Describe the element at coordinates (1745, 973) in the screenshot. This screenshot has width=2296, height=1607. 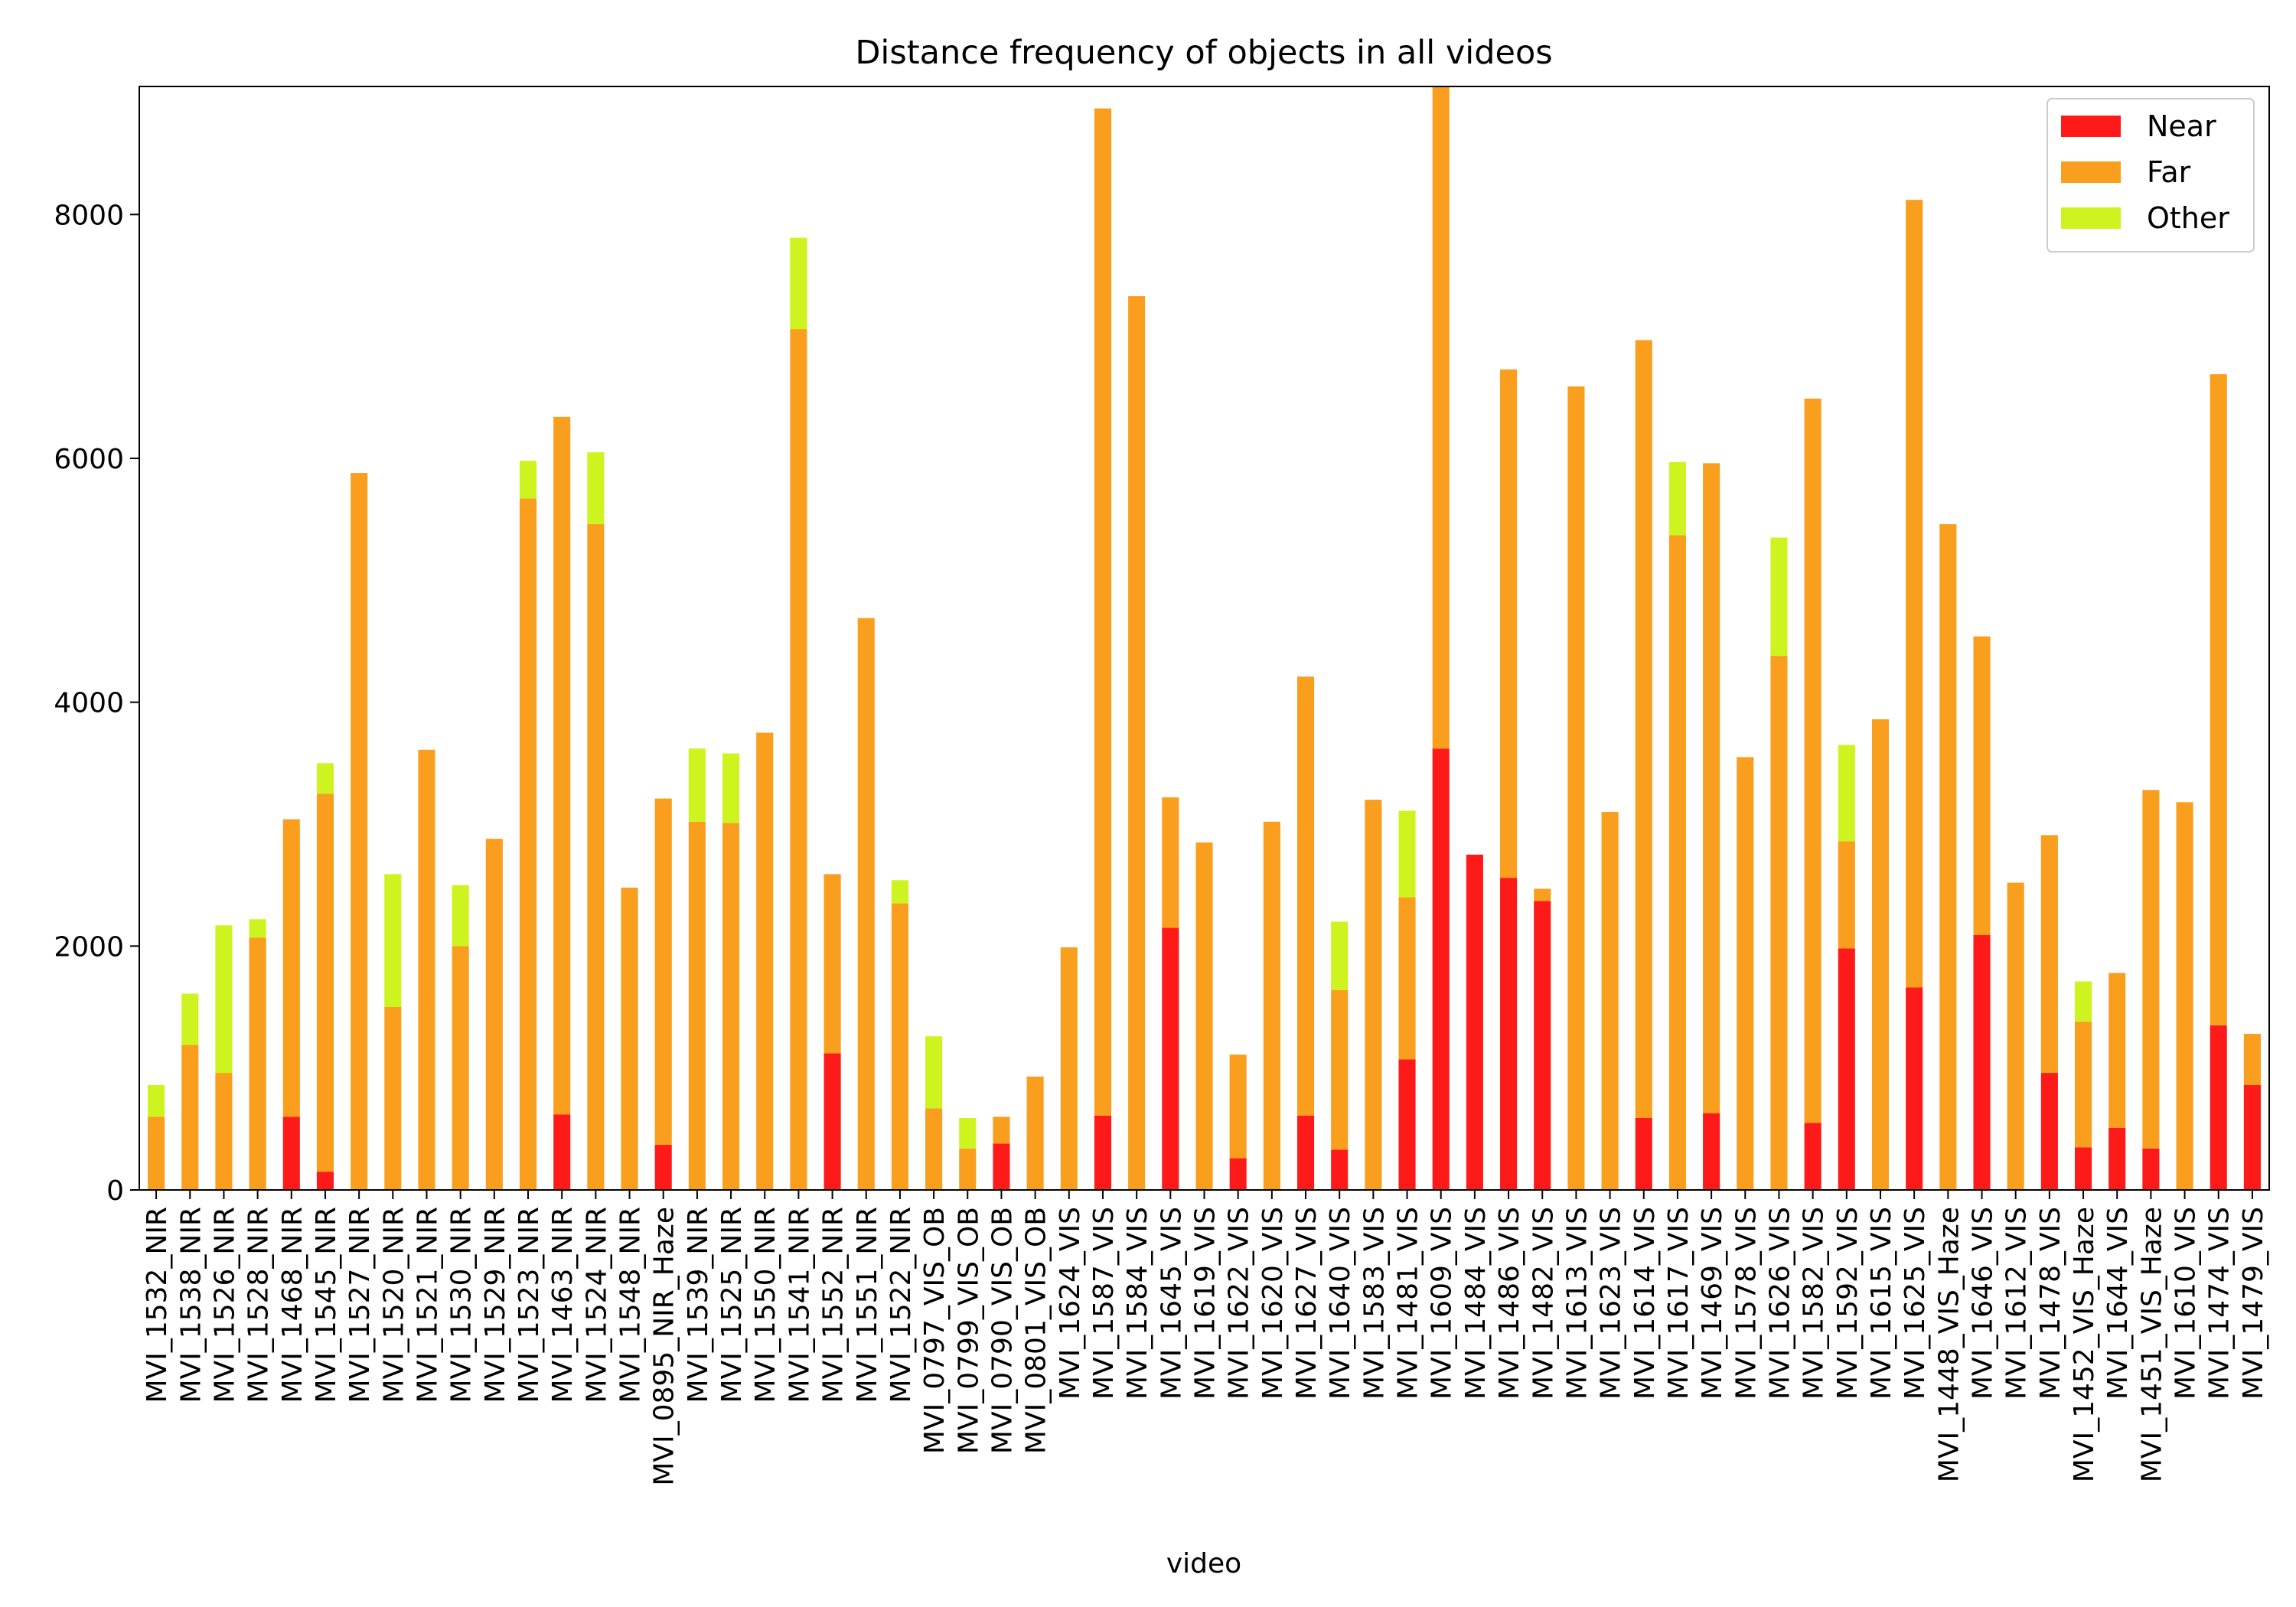
I see `bar-far-MVI_1578_VIS` at that location.